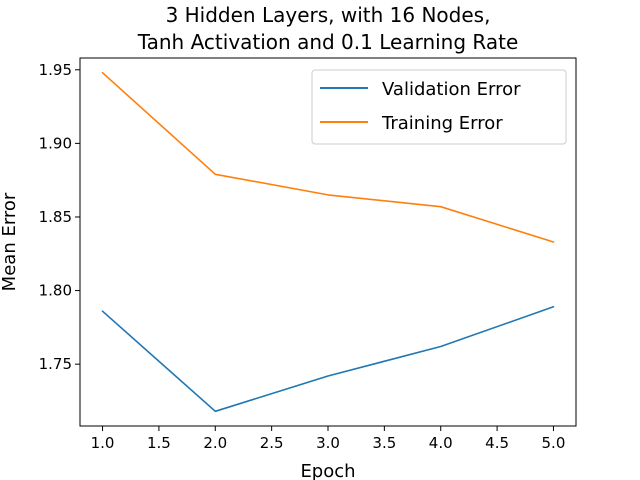  What do you see at coordinates (10, 241) in the screenshot?
I see `y-axis-label: Mean Error` at bounding box center [10, 241].